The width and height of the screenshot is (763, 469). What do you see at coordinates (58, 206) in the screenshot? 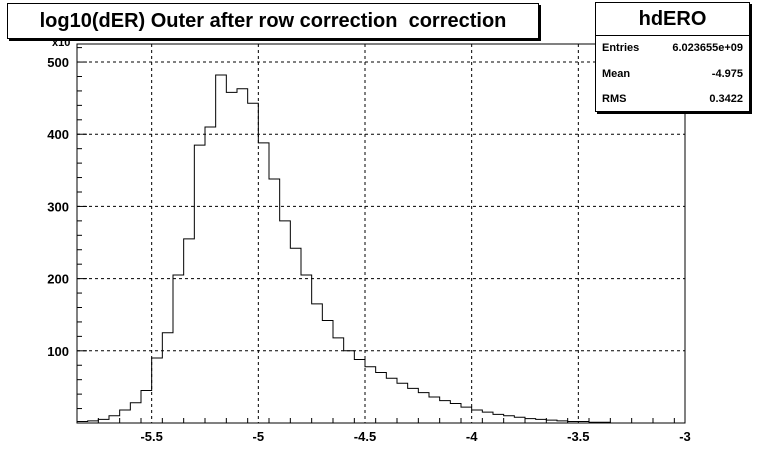
I see `y-tick-label: 300` at bounding box center [58, 206].